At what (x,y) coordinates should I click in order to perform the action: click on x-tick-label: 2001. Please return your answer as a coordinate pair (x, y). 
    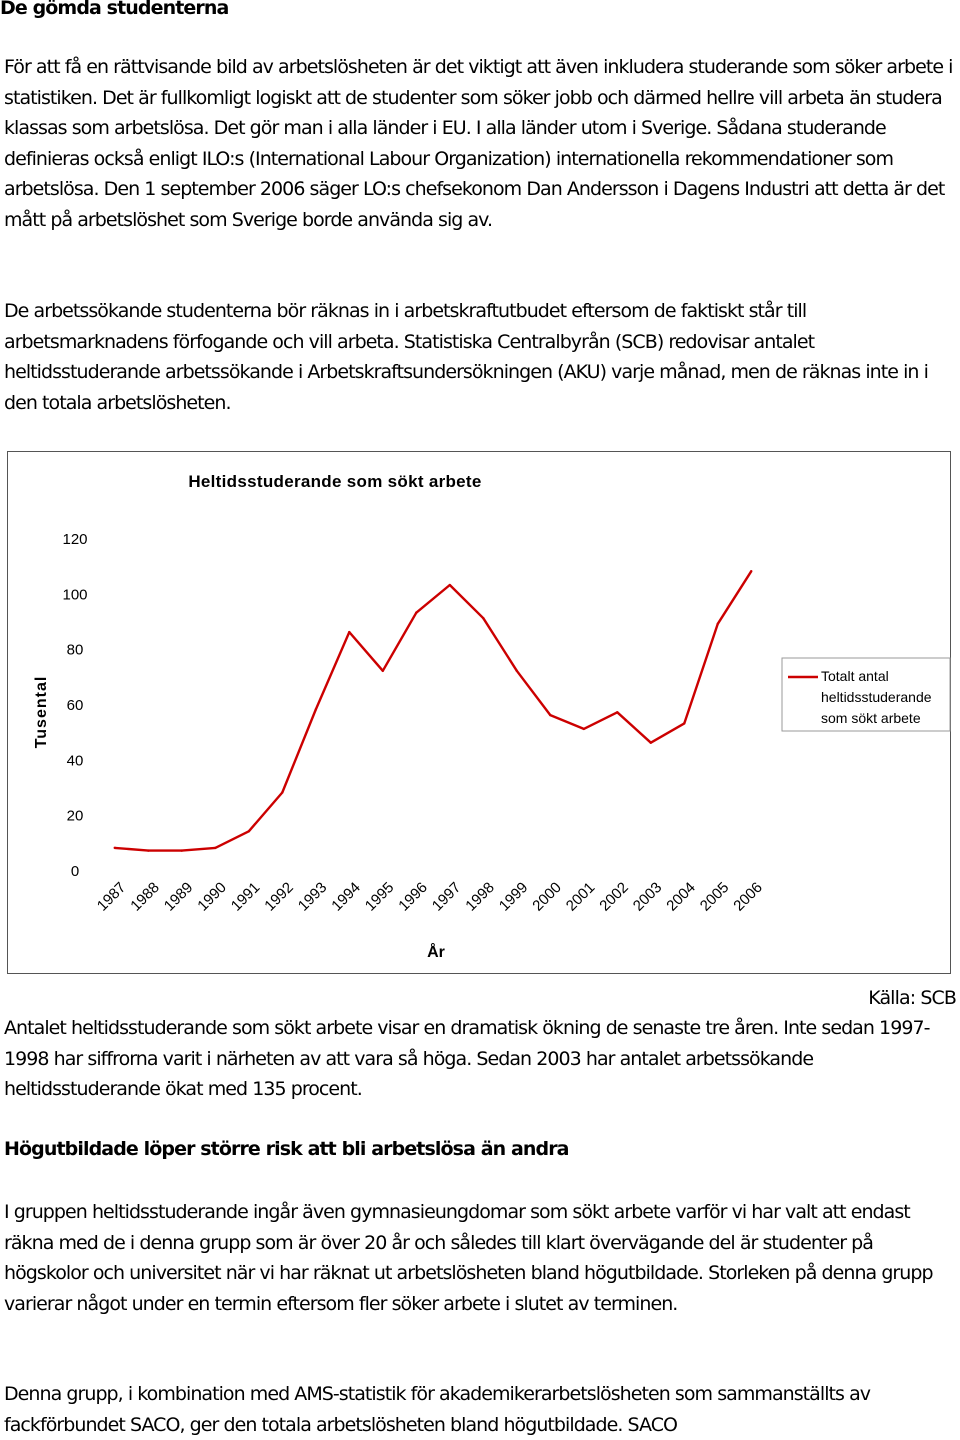
    Looking at the image, I should click on (581, 897).